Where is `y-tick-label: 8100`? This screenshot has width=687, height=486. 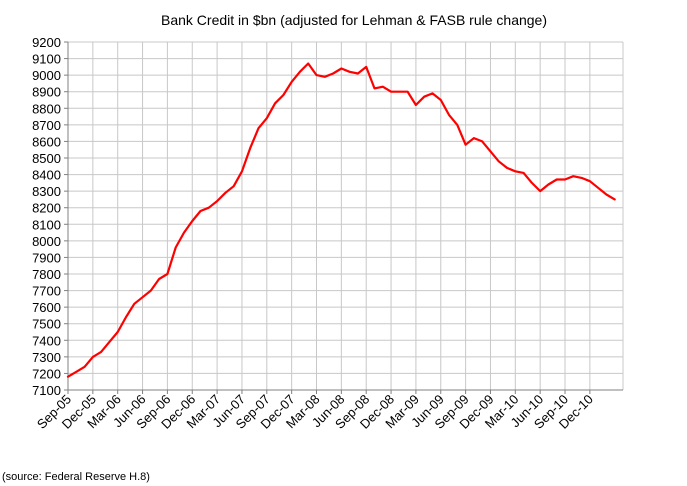 y-tick-label: 8100 is located at coordinates (46, 224).